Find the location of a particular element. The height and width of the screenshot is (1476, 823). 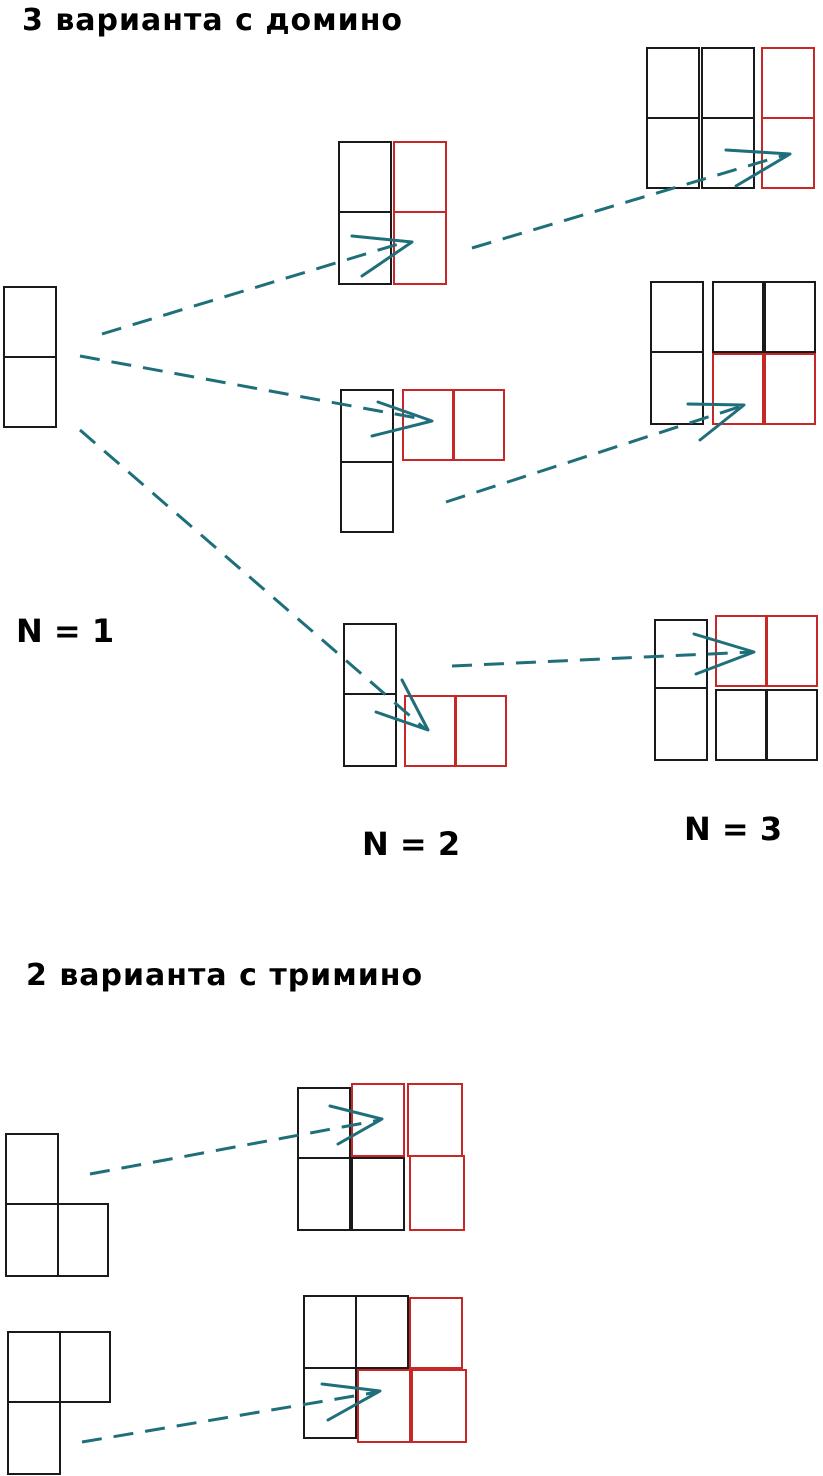

n2-option-c is located at coordinates (425, 695).